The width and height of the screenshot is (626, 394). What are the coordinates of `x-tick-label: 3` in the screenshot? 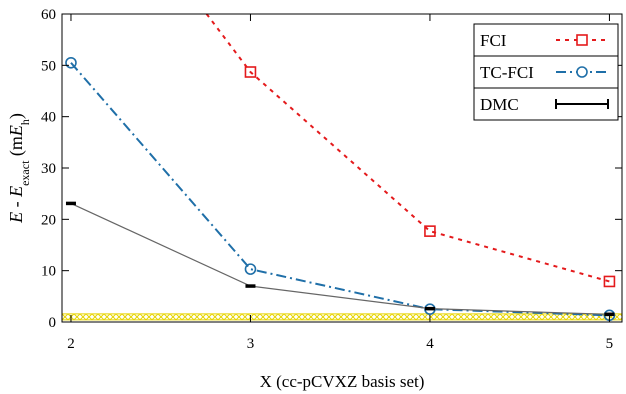 It's located at (251, 344).